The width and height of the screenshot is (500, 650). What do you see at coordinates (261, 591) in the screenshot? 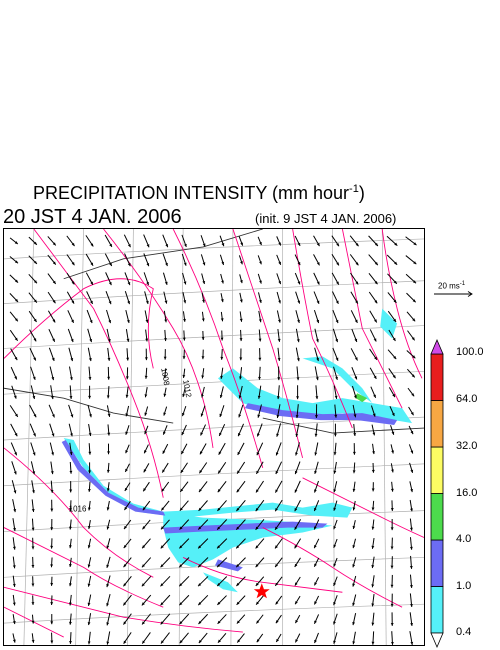
I see `star-icon` at bounding box center [261, 591].